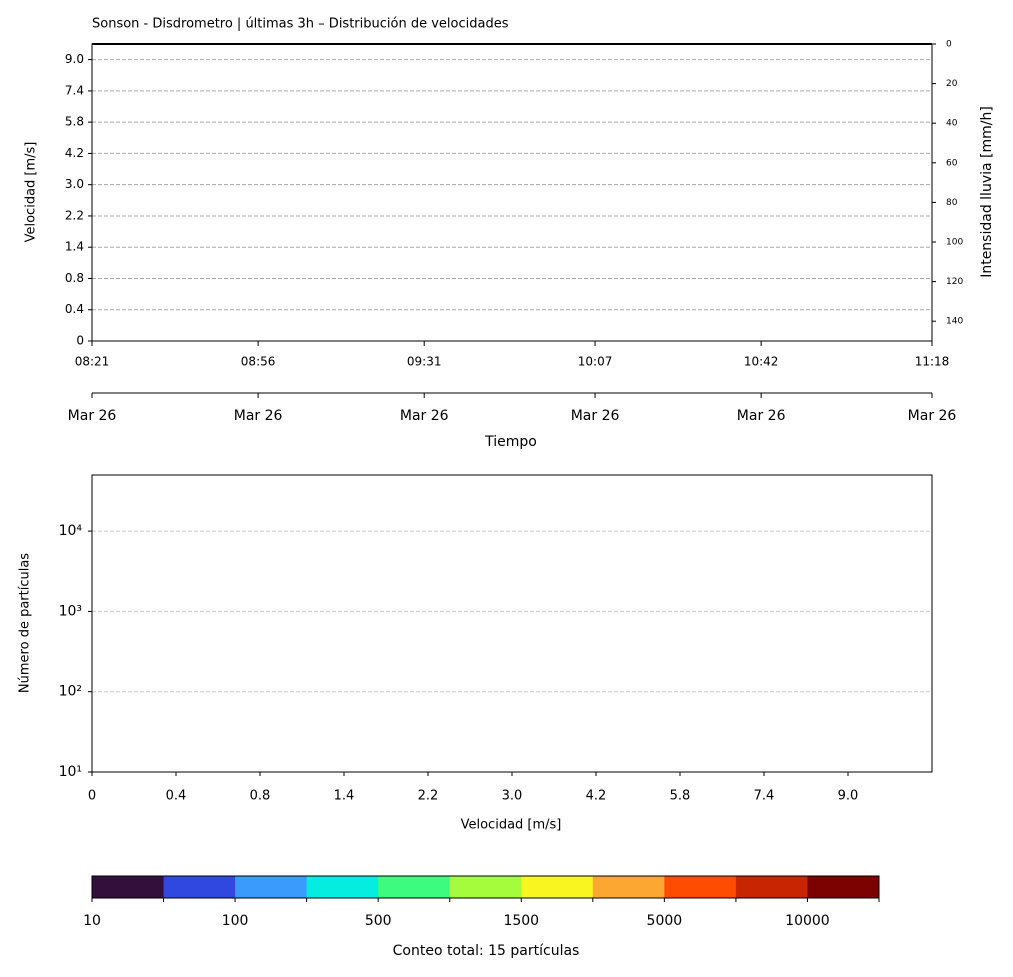 The width and height of the screenshot is (1013, 977). Describe the element at coordinates (954, 322) in the screenshot. I see `y2-tick-label: 140` at that location.